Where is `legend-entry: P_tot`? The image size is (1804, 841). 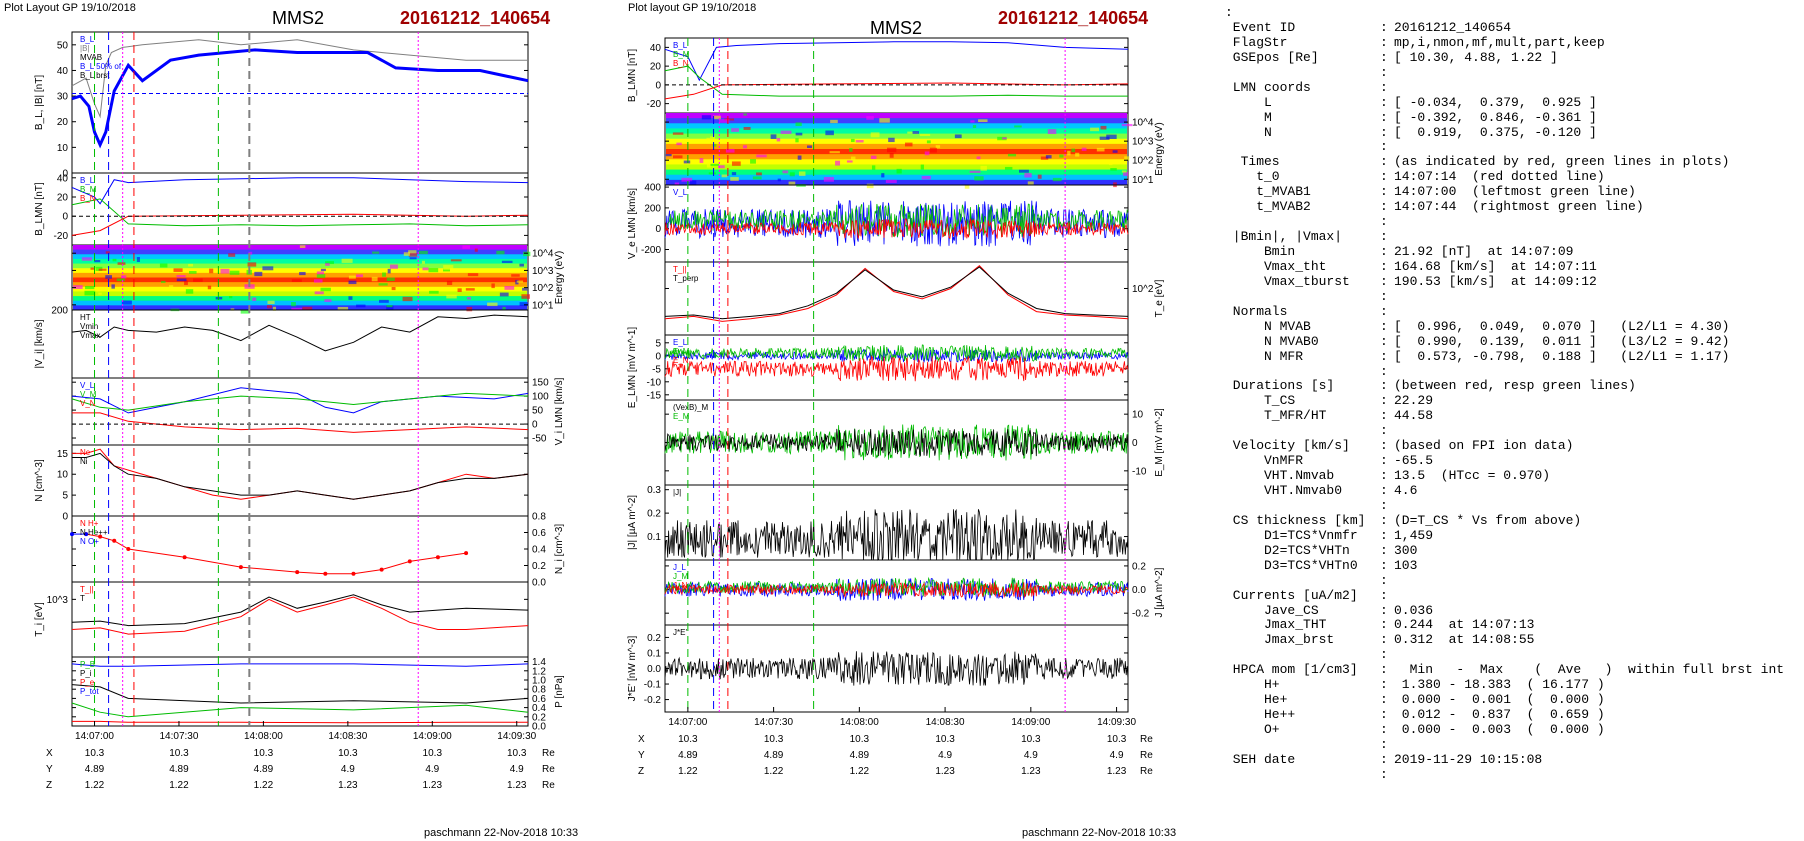
legend-entry: P_tot is located at coordinates (89, 691).